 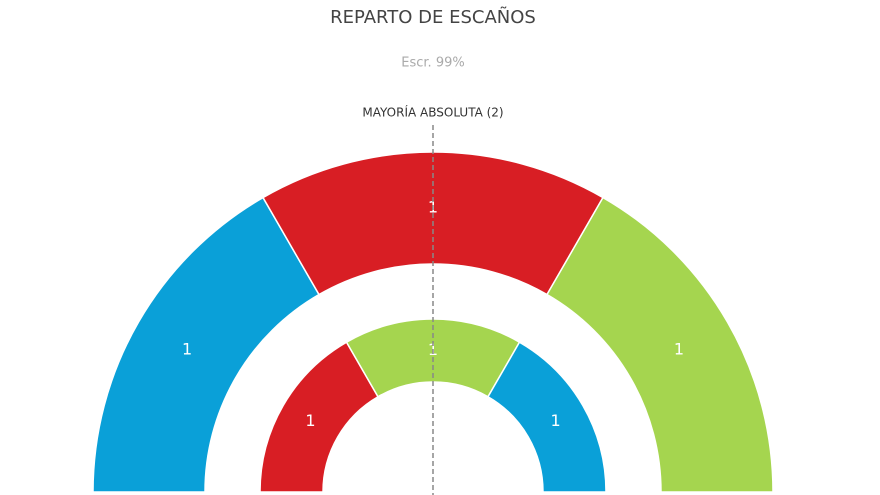 I want to click on majority-label: MAYORÍA ABSOLUTA (2), so click(x=432, y=112).